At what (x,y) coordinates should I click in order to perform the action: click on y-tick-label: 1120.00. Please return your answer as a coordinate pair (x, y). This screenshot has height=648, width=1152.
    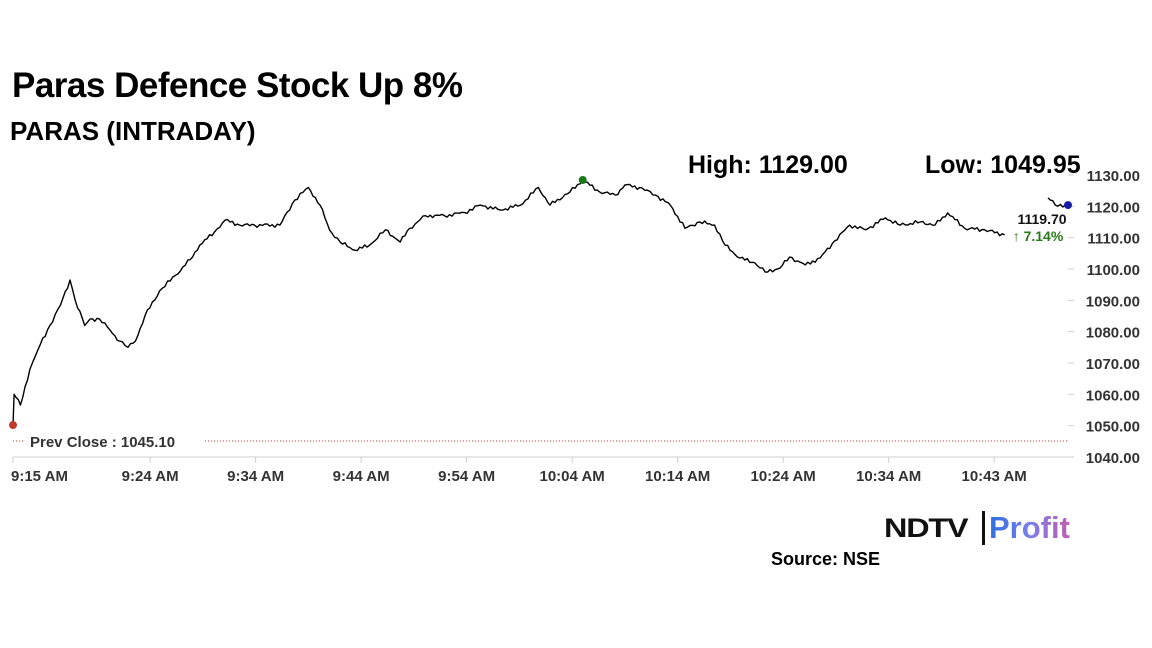
    Looking at the image, I should click on (1113, 207).